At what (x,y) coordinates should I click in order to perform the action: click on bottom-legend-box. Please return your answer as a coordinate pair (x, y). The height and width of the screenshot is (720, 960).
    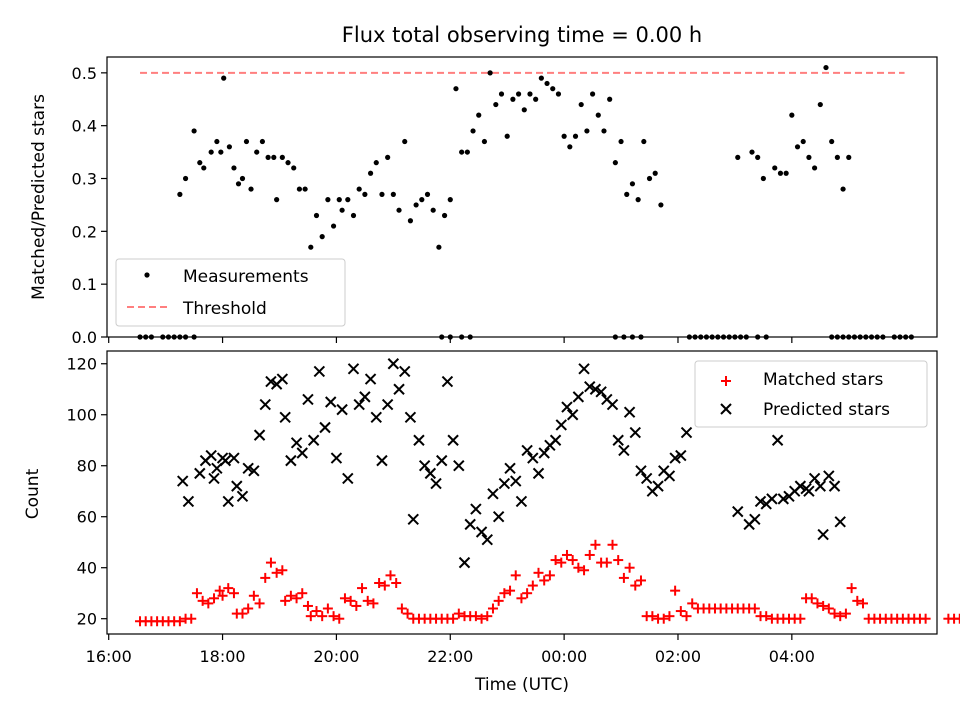
    Looking at the image, I should click on (811, 394).